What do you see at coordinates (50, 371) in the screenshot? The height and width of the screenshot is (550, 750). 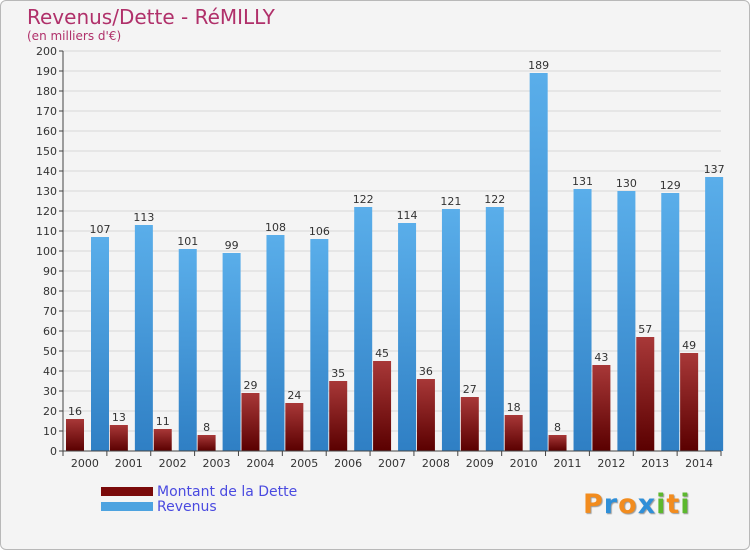 I see `y-tick-label: 40` at bounding box center [50, 371].